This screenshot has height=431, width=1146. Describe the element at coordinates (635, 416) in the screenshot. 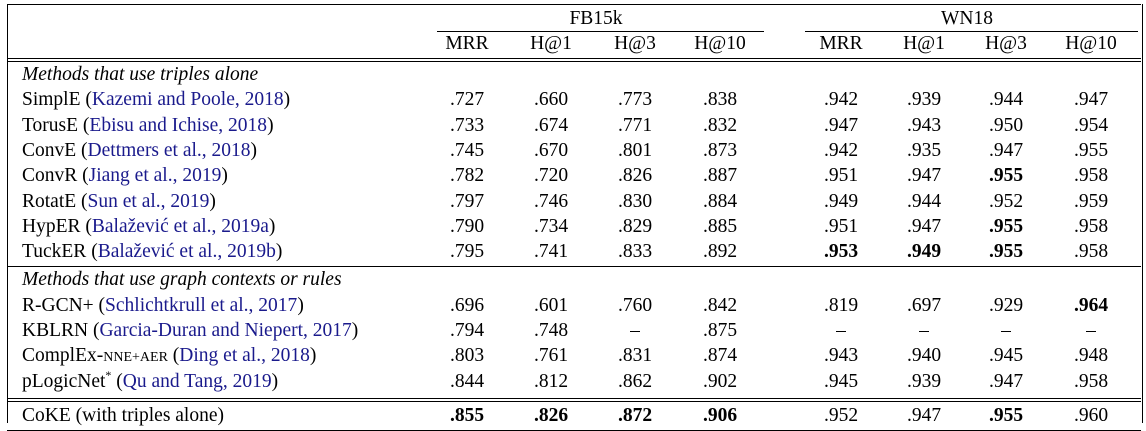

I see `table-cell: .872` at that location.